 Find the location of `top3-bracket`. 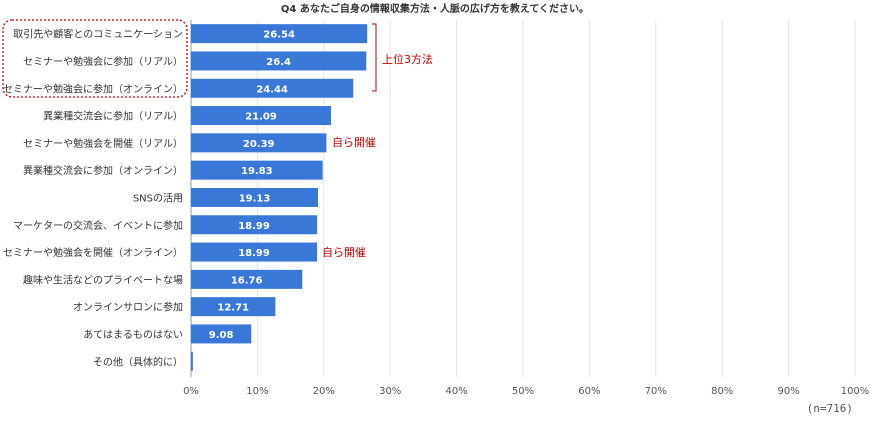

top3-bracket is located at coordinates (374, 57).